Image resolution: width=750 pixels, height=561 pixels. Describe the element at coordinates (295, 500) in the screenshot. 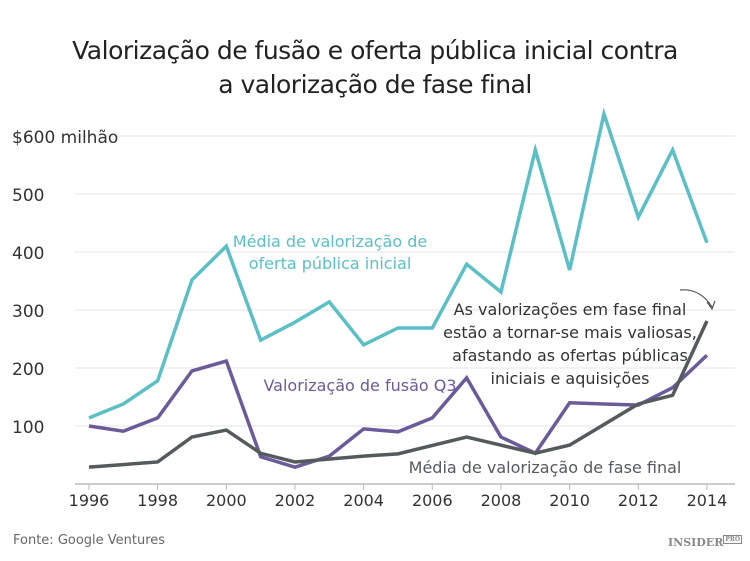

I see `x-tick-label: 2002` at that location.